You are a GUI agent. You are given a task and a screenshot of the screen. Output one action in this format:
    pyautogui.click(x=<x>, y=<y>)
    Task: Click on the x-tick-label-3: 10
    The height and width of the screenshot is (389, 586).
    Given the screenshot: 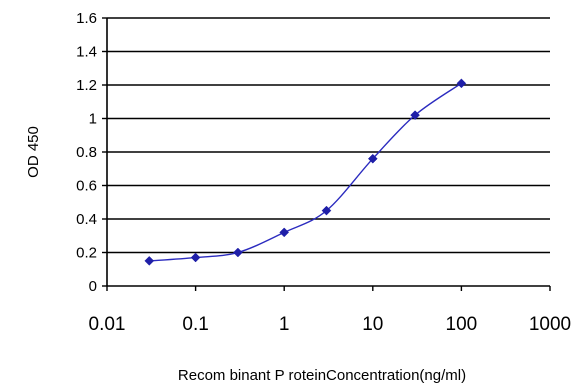 What is the action you would take?
    pyautogui.click(x=372, y=324)
    